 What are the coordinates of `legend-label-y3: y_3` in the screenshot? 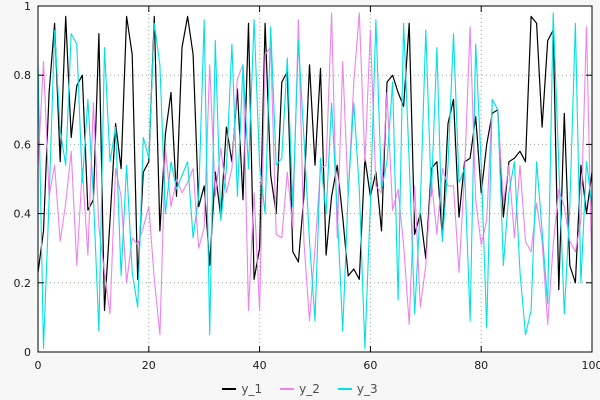 It's located at (367, 389).